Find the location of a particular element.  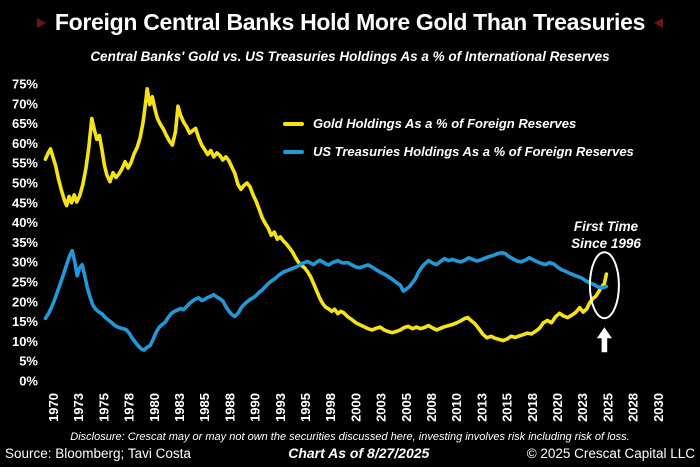

gold-line-swatch-icon is located at coordinates (293, 123).